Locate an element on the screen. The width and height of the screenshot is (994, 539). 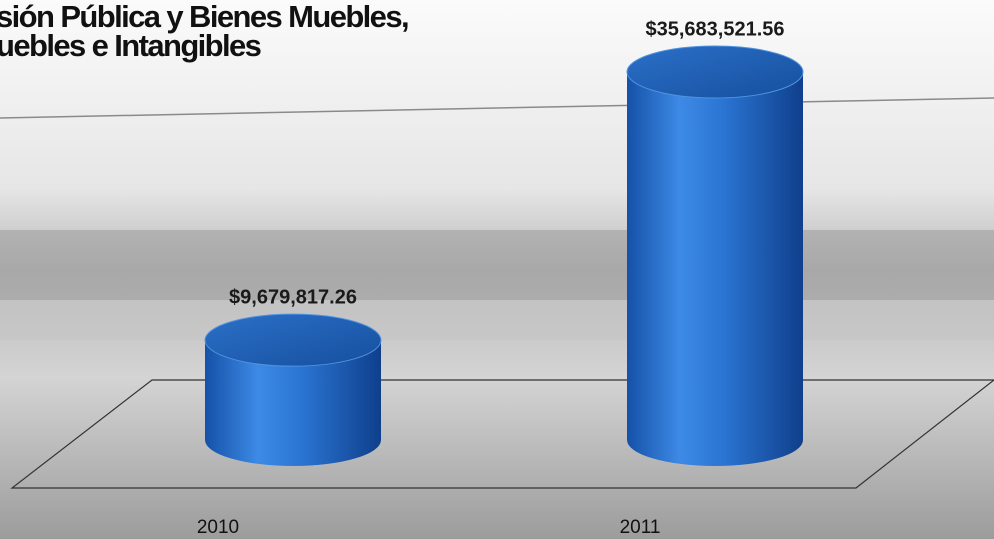
background-band is located at coordinates (497, 320).